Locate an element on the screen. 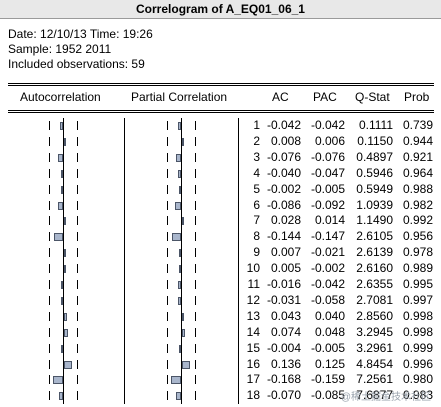 Image resolution: width=441 pixels, height=407 pixels. prob-value: 0.944 is located at coordinates (414, 142).